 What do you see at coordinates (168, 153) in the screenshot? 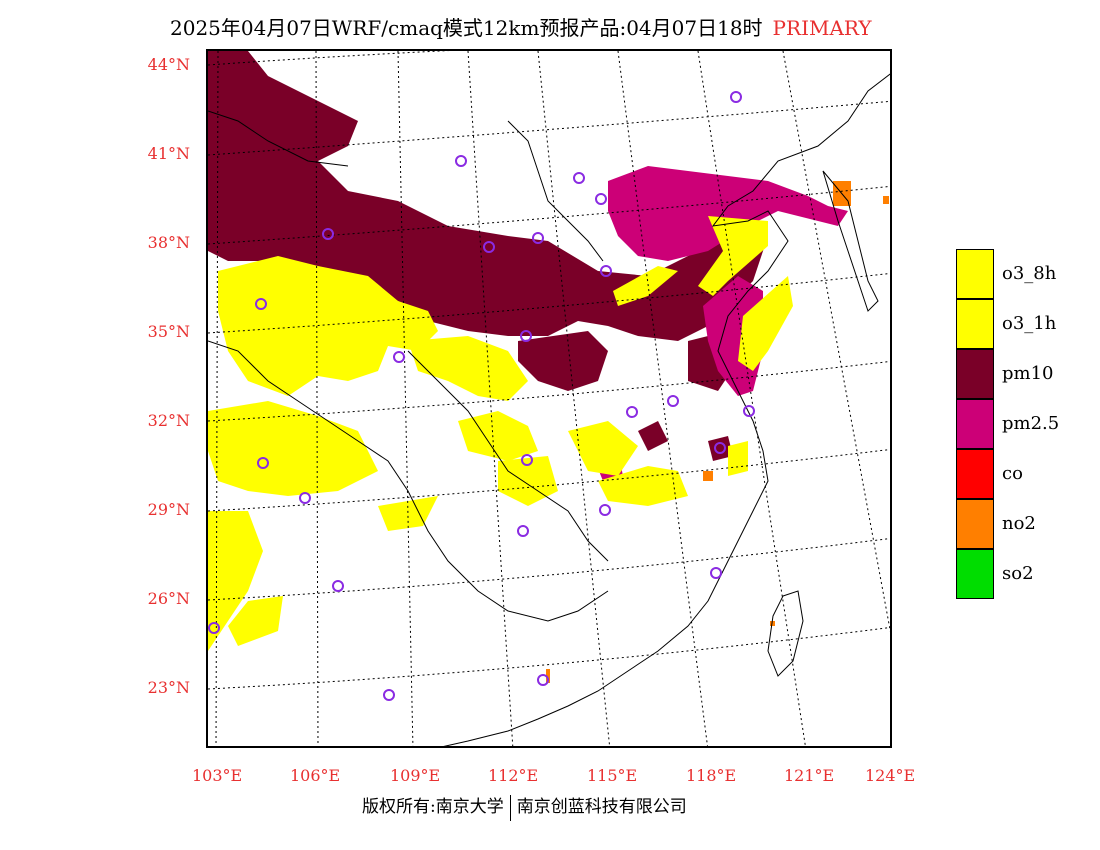
I see `lat-label-41: 41°N` at bounding box center [168, 153].